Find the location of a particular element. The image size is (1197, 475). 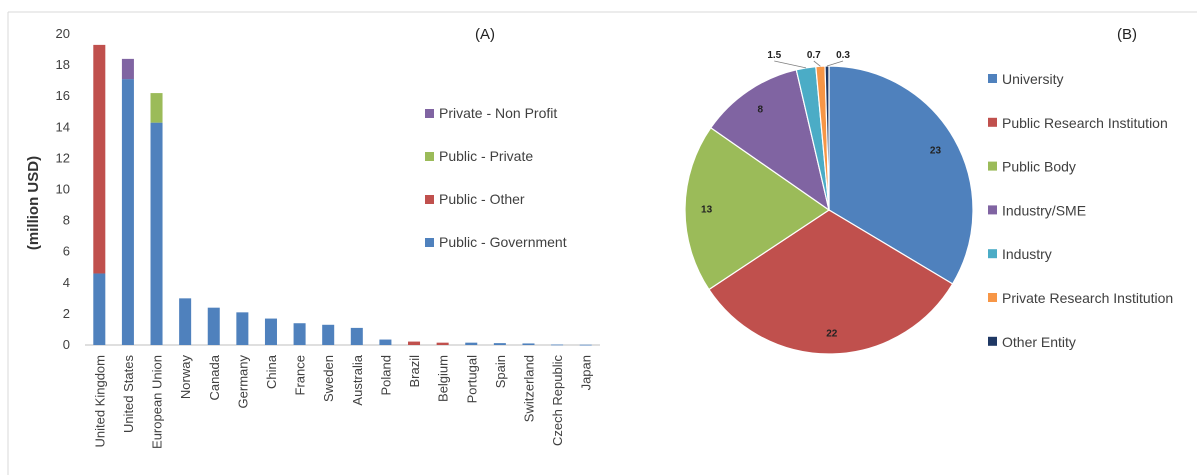

pie-label-university: 23 is located at coordinates (936, 151).